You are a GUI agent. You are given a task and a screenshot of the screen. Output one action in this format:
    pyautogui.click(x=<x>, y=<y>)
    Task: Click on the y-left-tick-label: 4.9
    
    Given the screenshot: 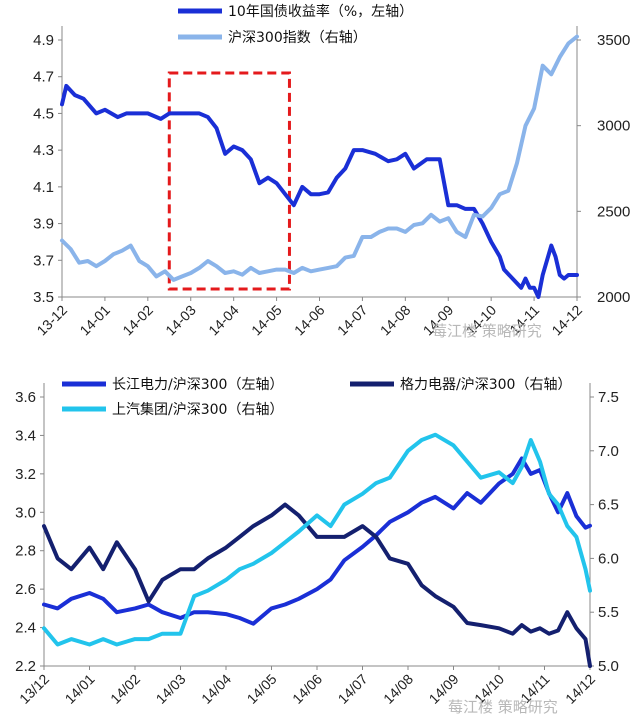 What is the action you would take?
    pyautogui.click(x=43, y=40)
    